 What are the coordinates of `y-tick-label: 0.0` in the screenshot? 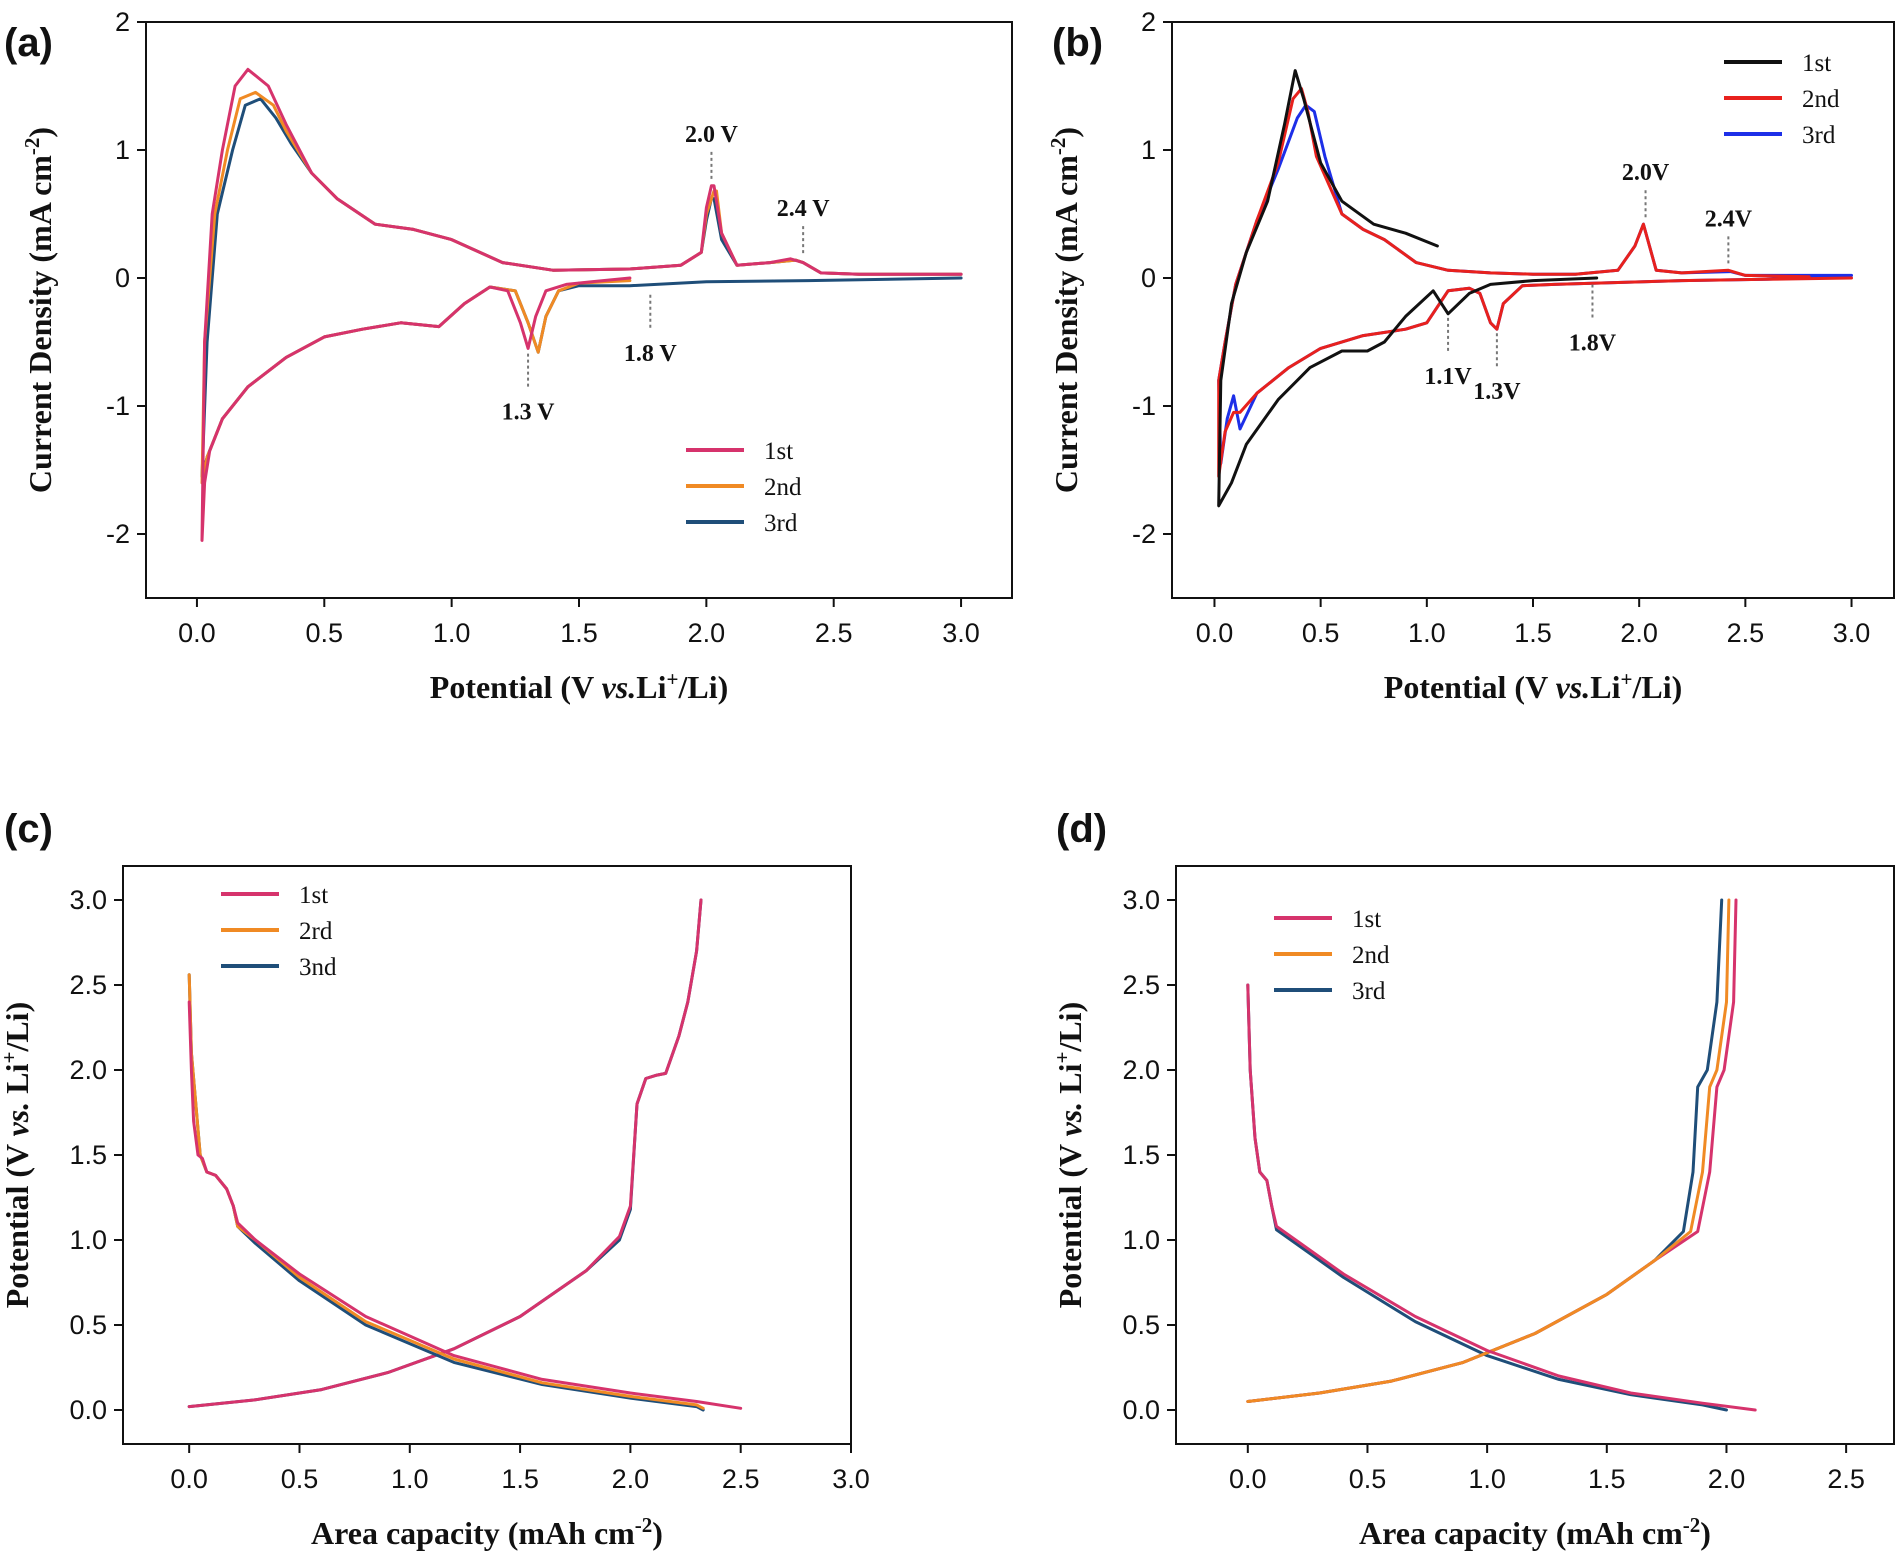 It's located at (88, 1410).